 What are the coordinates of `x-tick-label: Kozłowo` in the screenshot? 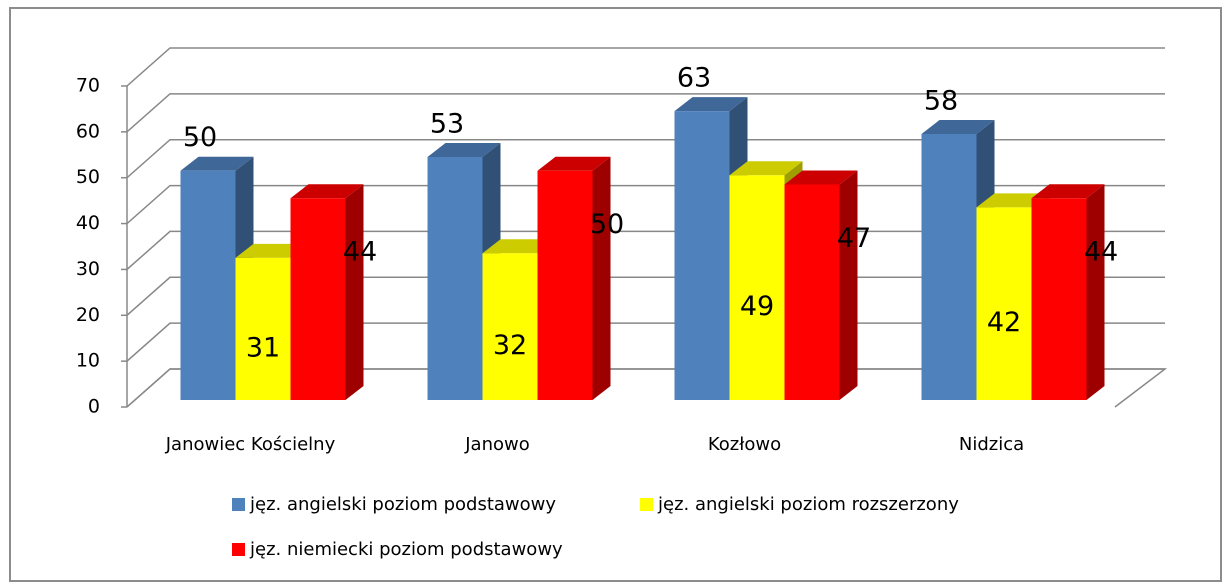 It's located at (744, 444).